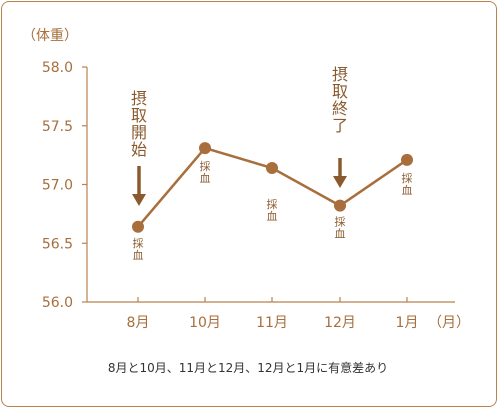 This screenshot has width=500, height=410. I want to click on y-axis-label: （体重）, so click(50, 36).